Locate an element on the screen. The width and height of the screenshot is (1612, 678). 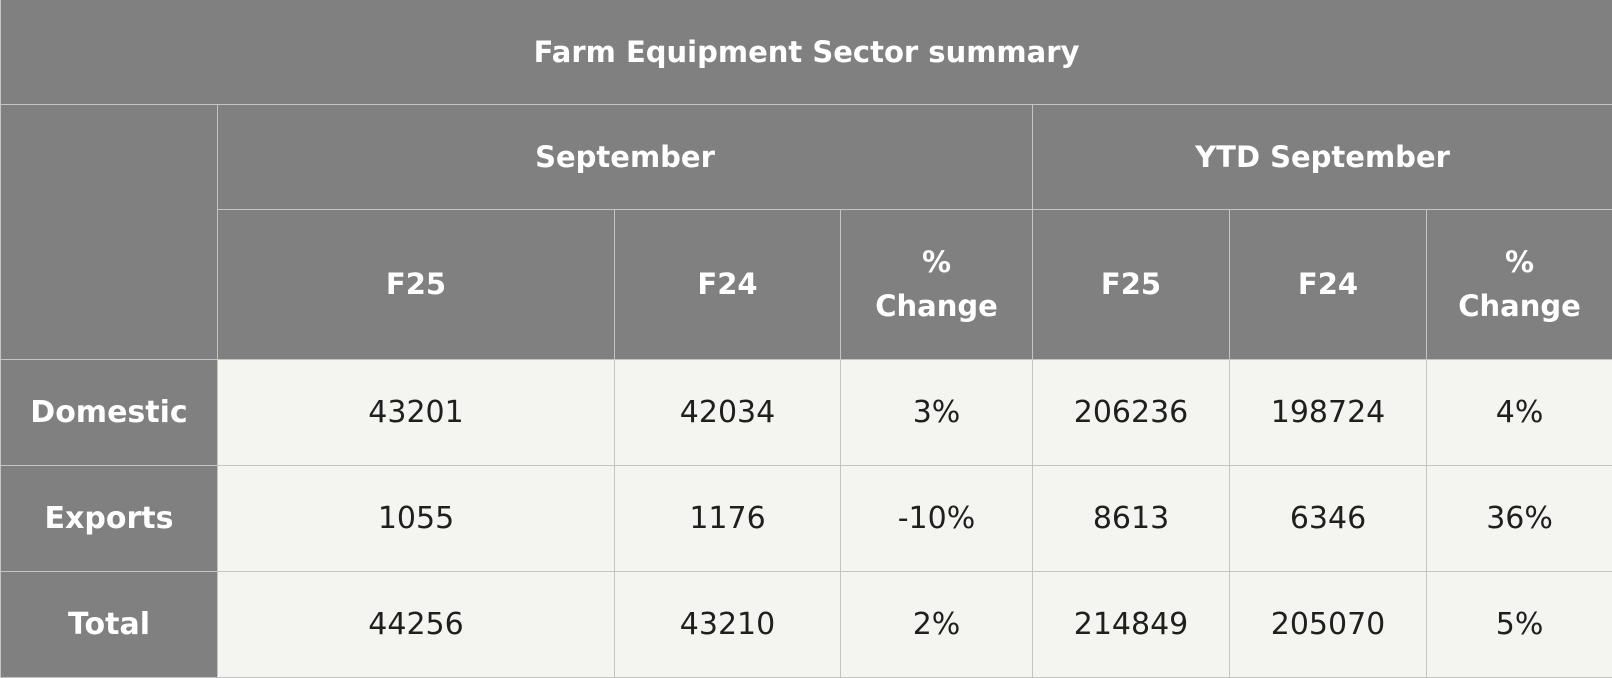
table-cell: 205070 is located at coordinates (1328, 624).